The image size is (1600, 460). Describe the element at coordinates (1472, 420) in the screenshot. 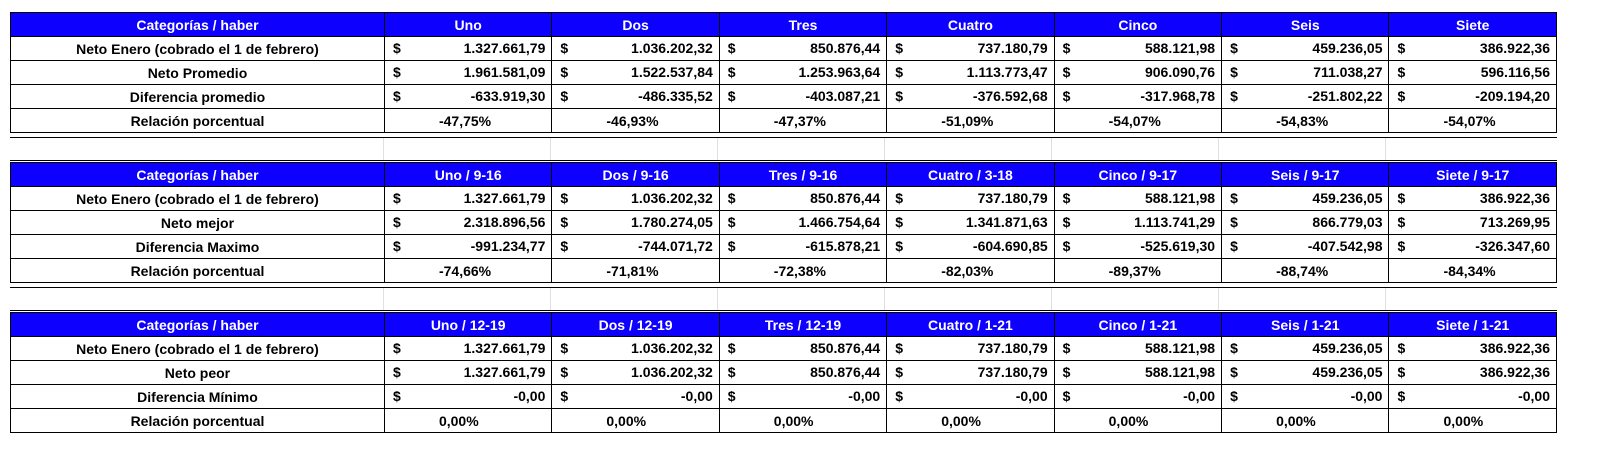

I see `percent-cell: 0,00%` at that location.